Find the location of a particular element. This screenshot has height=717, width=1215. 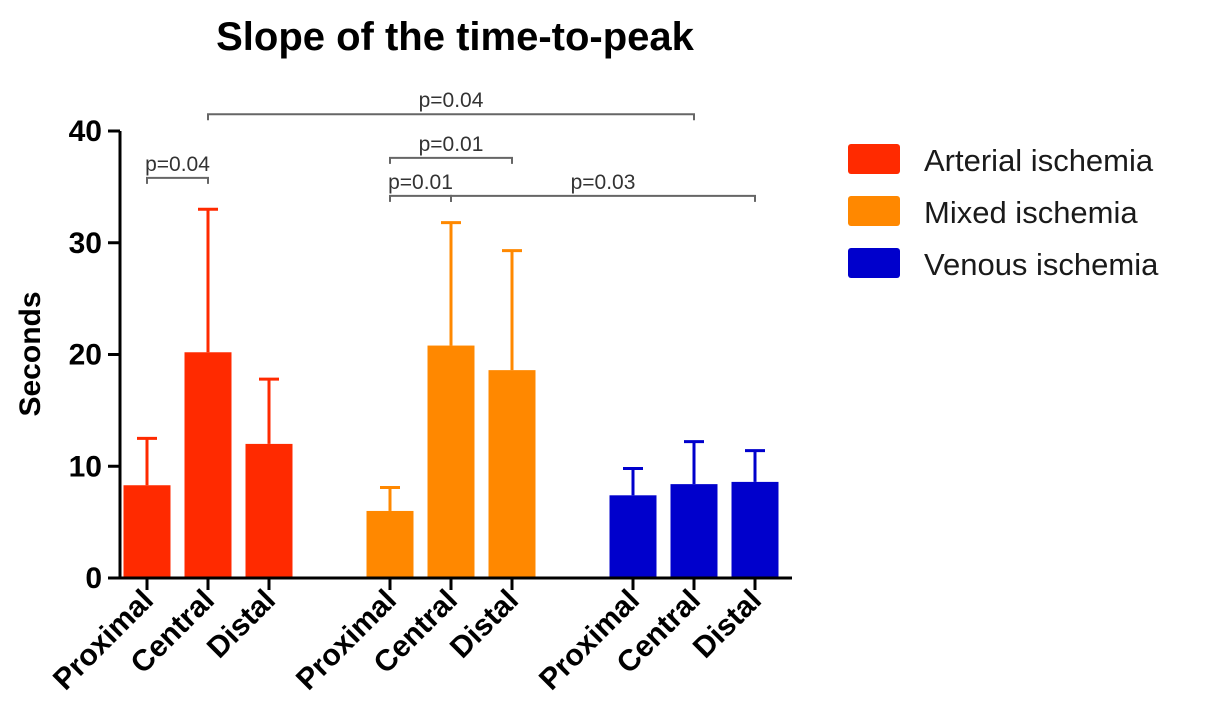

legend-label: Arterial ischemia is located at coordinates (1039, 160).